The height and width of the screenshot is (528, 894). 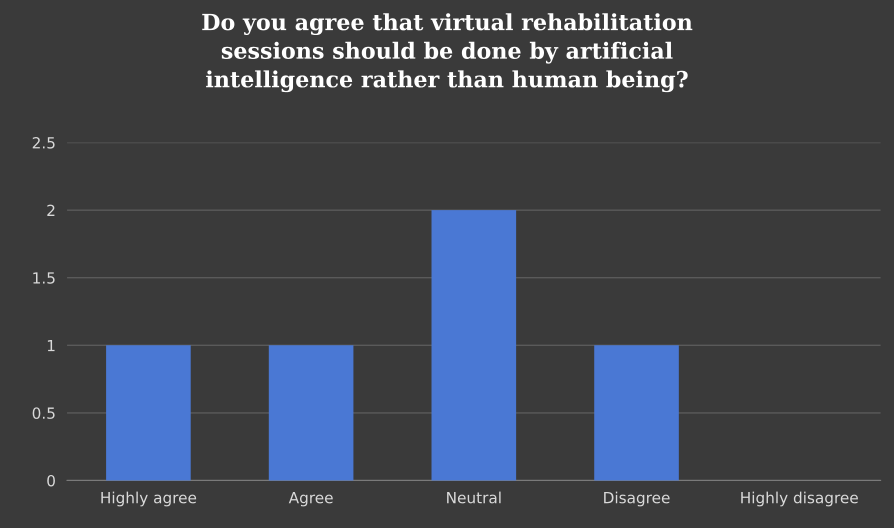 I want to click on y-tick-label: 2.5, so click(x=43, y=143).